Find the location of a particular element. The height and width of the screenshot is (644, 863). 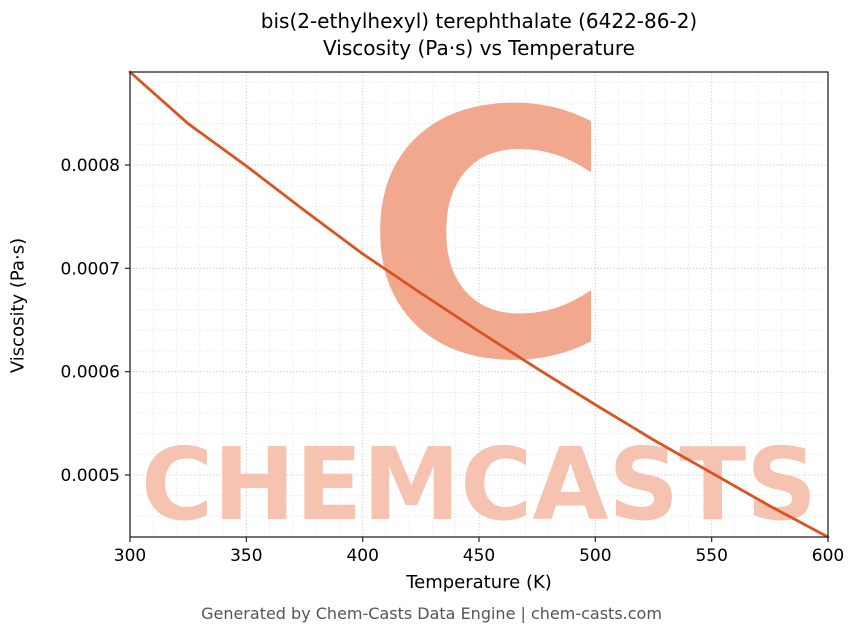

x-tick-label: 550 is located at coordinates (711, 556).